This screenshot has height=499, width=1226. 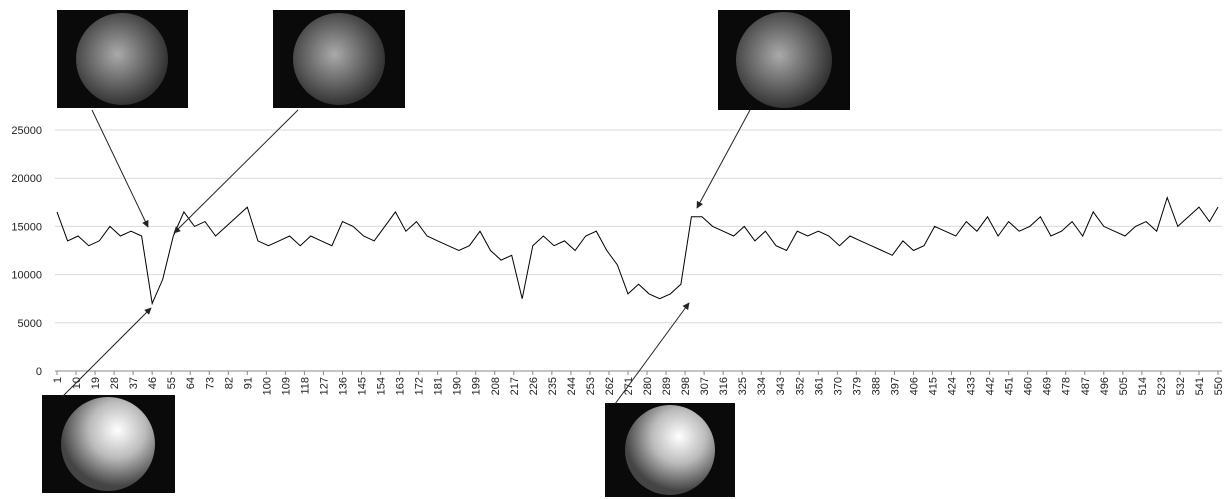 What do you see at coordinates (819, 386) in the screenshot?
I see `x-tick-label: 361` at bounding box center [819, 386].